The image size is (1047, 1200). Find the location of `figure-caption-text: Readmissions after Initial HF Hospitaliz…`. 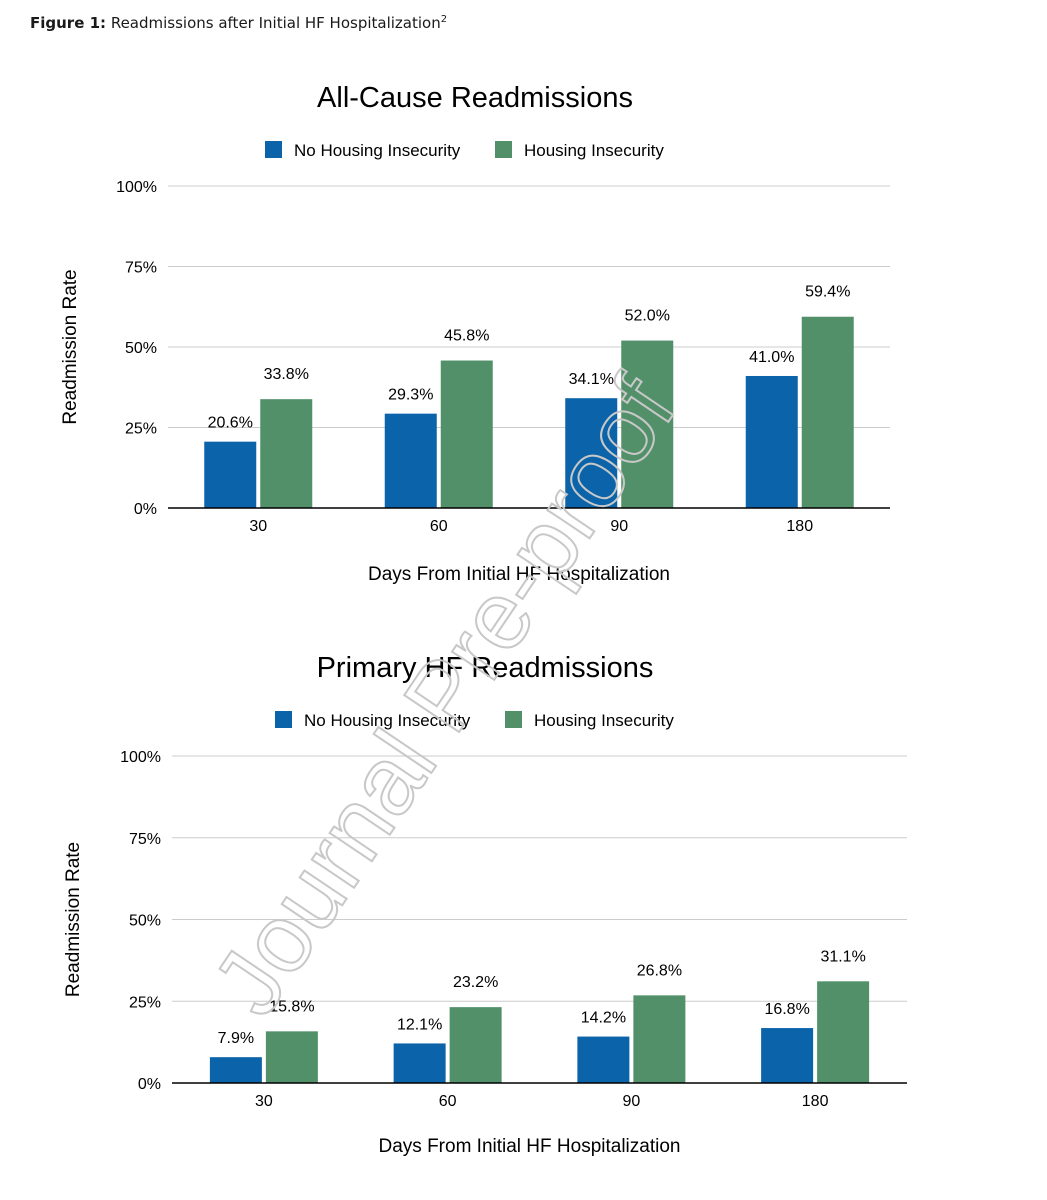

figure-caption-text: Readmissions after Initial HF Hospitaliz… is located at coordinates (273, 23).